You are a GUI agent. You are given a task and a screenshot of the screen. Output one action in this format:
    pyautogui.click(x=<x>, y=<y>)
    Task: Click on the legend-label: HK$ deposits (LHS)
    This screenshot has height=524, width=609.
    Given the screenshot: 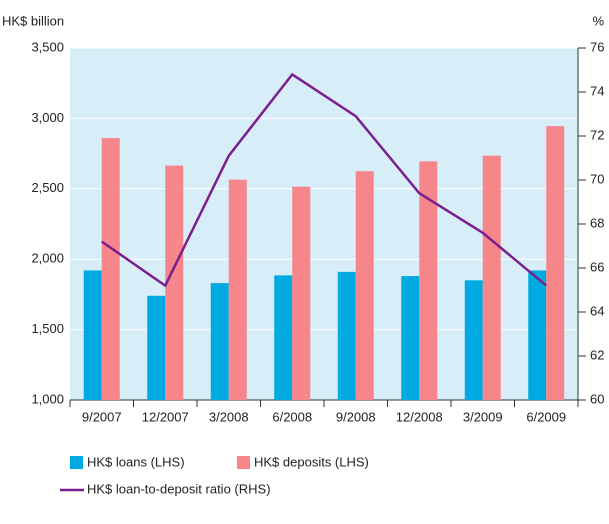 What is the action you would take?
    pyautogui.click(x=311, y=461)
    